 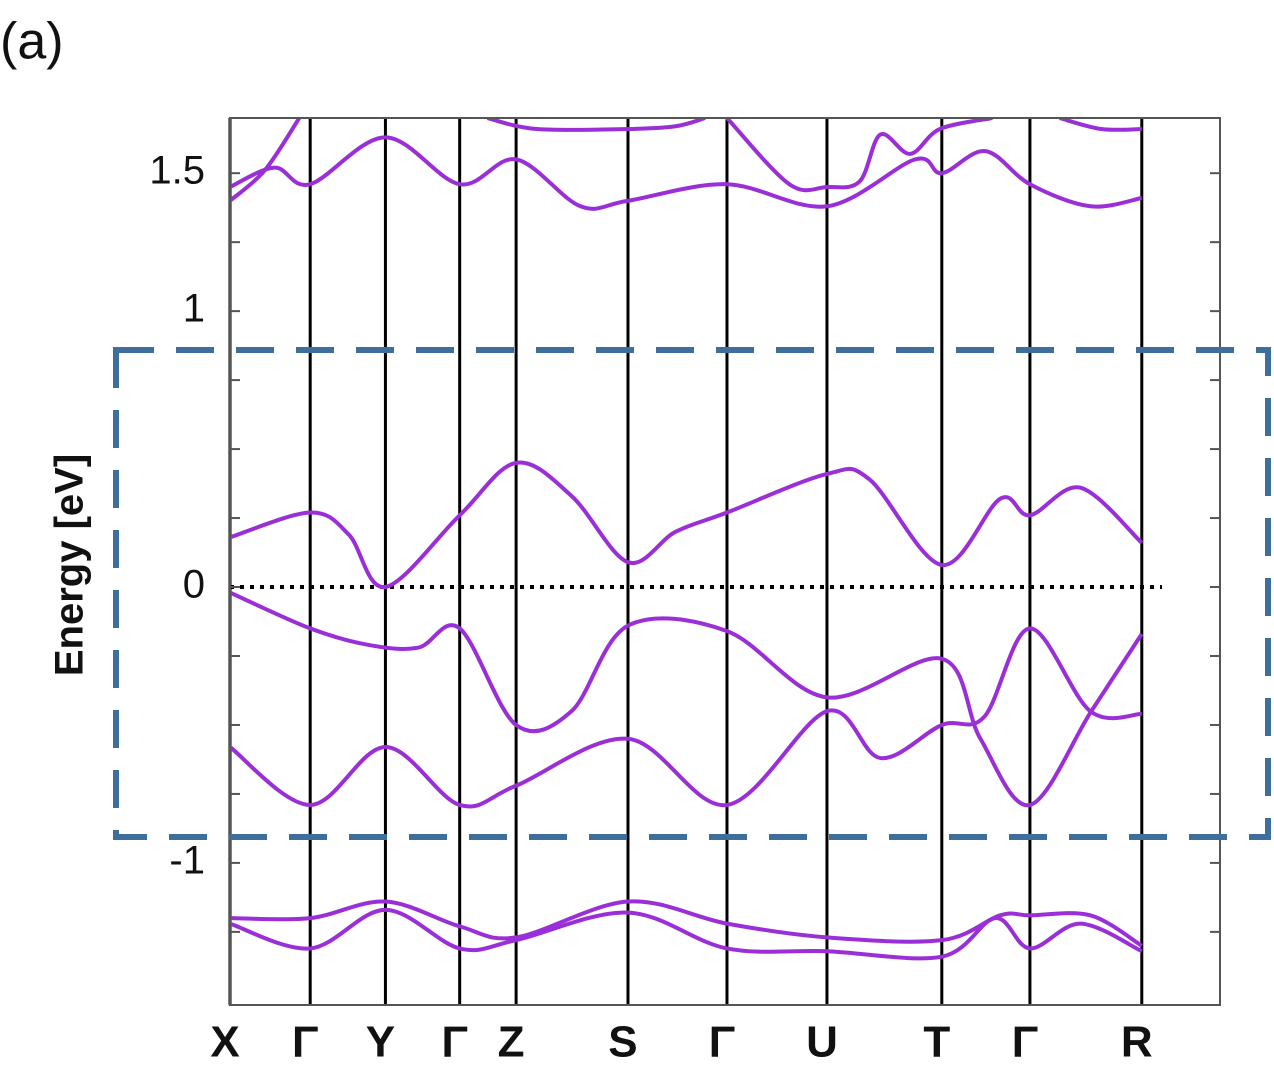 What do you see at coordinates (1137, 1042) in the screenshot?
I see `x-tick-label: R` at bounding box center [1137, 1042].